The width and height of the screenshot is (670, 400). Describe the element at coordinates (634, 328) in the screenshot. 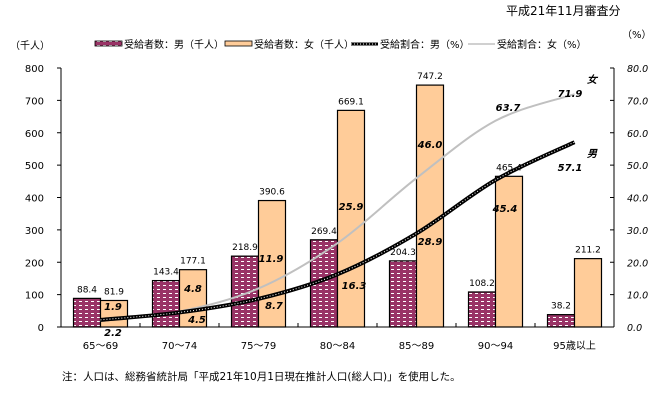

I see `right-tick-label: 0.0` at that location.